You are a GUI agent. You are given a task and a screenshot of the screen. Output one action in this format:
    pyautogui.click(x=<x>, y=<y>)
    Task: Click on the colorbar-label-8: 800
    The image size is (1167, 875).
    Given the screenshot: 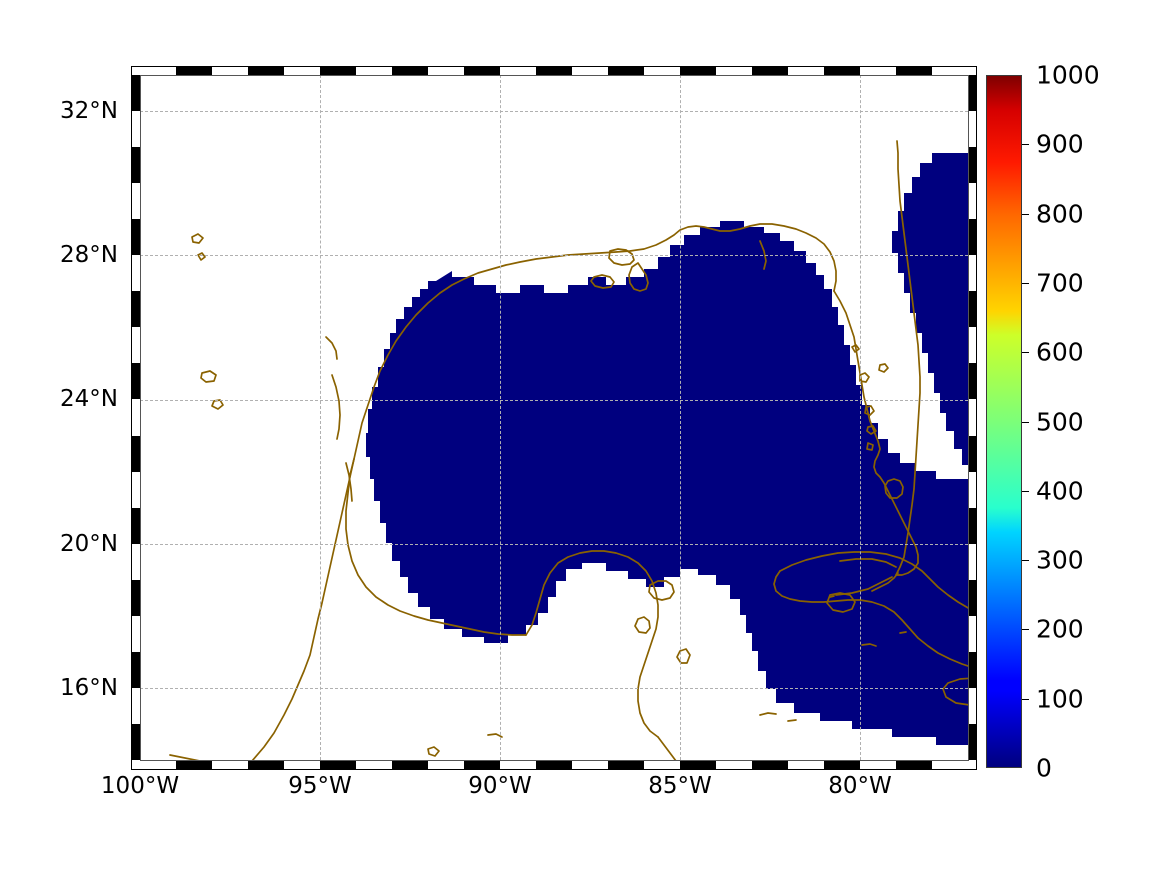 What is the action you would take?
    pyautogui.click(x=1060, y=214)
    